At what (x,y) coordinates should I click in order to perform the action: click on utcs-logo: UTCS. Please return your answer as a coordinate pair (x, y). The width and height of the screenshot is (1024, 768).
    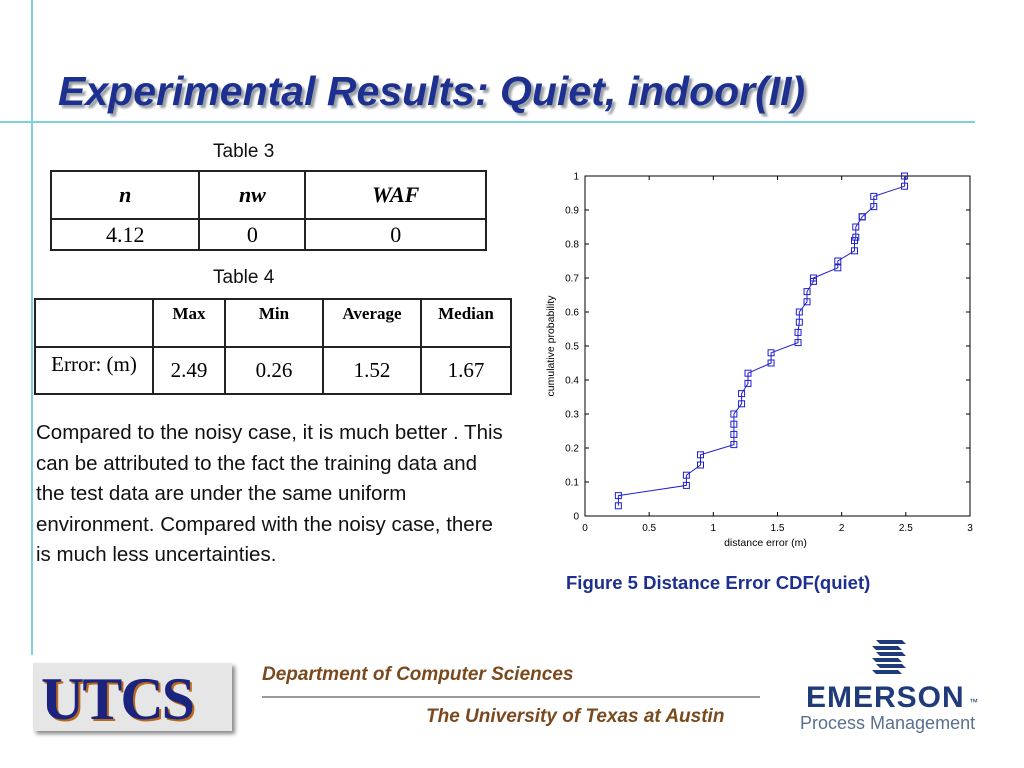
    Looking at the image, I should click on (132, 697).